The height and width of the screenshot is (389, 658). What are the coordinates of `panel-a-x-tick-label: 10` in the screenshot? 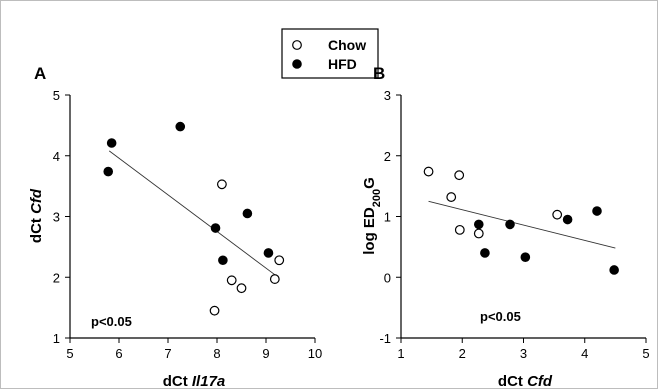 It's located at (315, 353).